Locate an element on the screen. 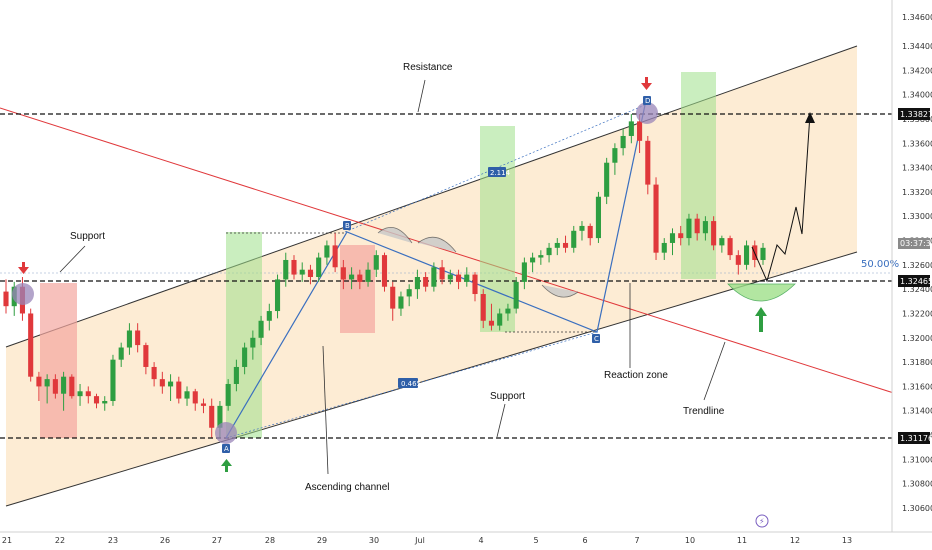 This screenshot has width=932, height=550. ratio-badge-2-text: 0.465 is located at coordinates (411, 384).